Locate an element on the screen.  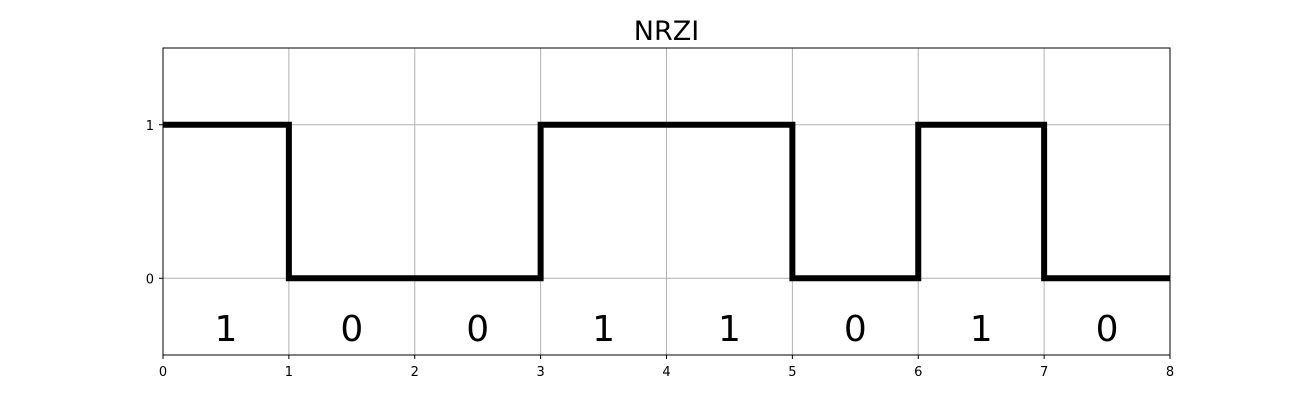
x-tick-label: 1 is located at coordinates (289, 372).